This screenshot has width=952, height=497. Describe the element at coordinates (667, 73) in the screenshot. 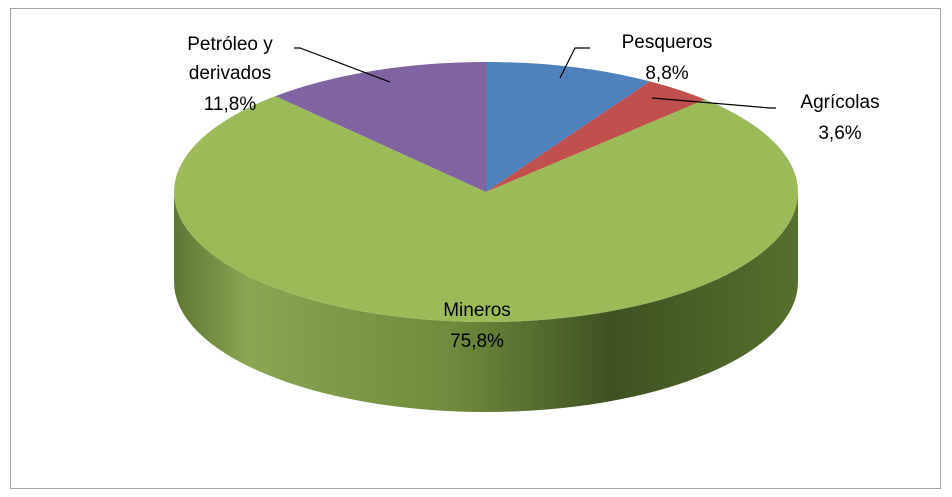

I see `value-label: 8,8%` at that location.